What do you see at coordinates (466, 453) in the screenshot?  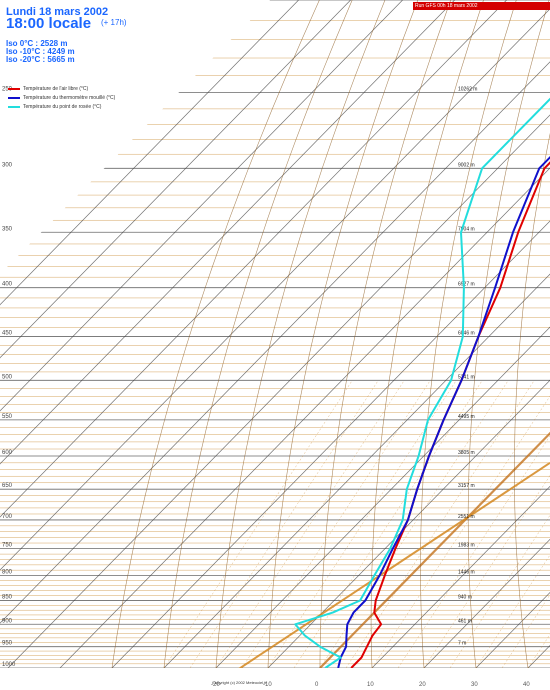 I see `height-label: 3805 m` at bounding box center [466, 453].